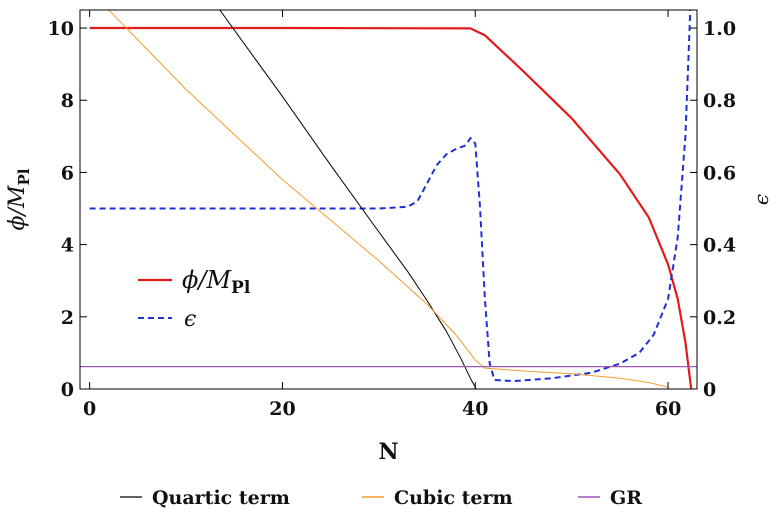 Image resolution: width=776 pixels, height=515 pixels. What do you see at coordinates (282, 409) in the screenshot?
I see `x-tick-label: 20` at bounding box center [282, 409].